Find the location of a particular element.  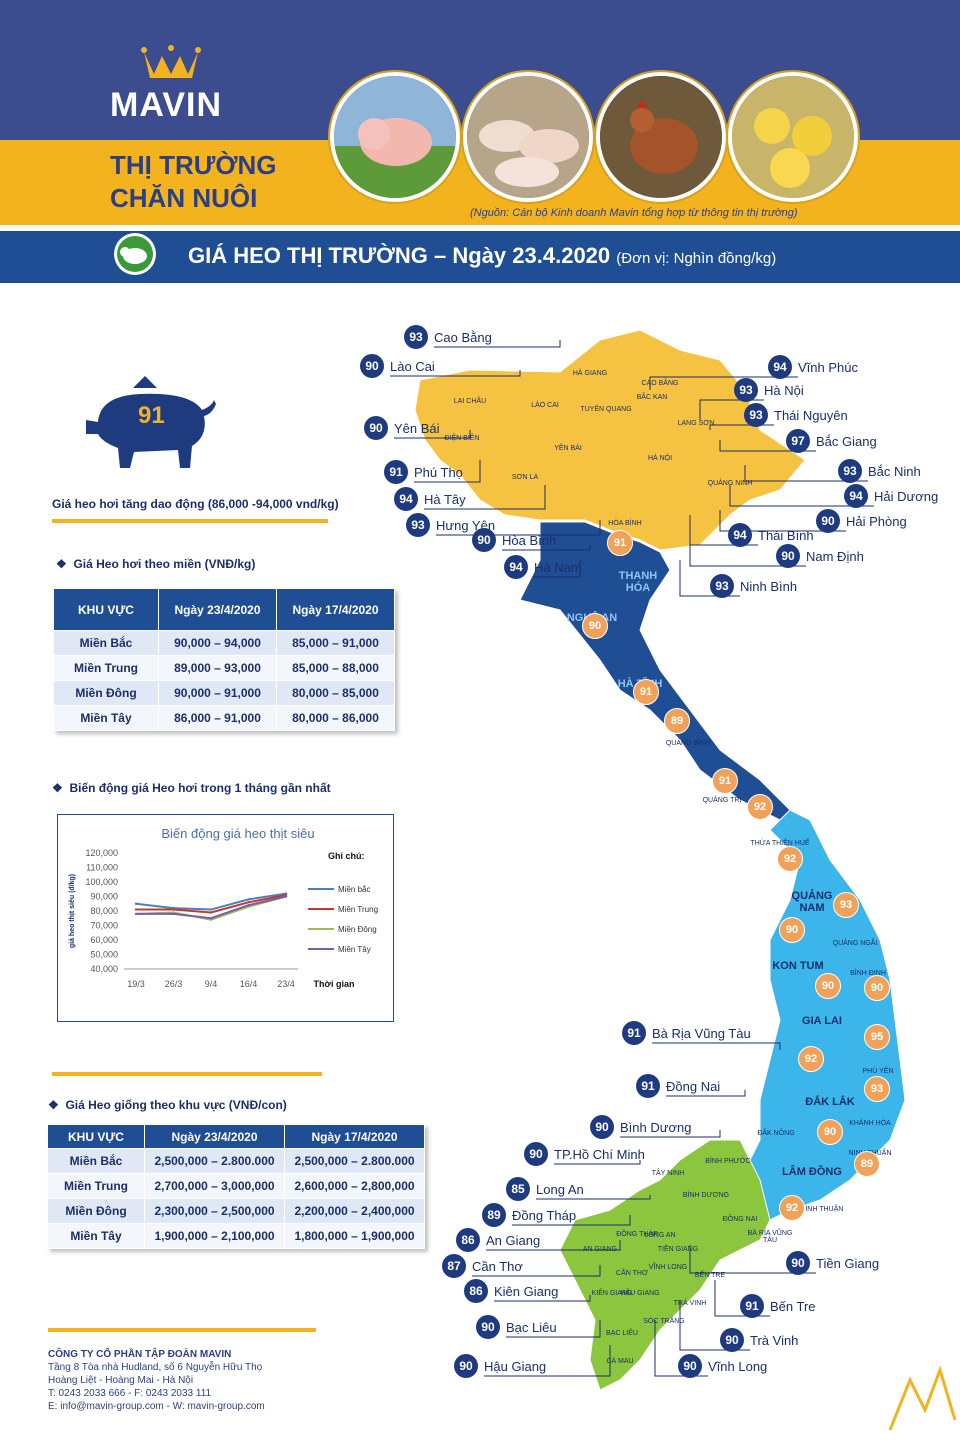

province-label: THANH HÓA is located at coordinates (638, 582).